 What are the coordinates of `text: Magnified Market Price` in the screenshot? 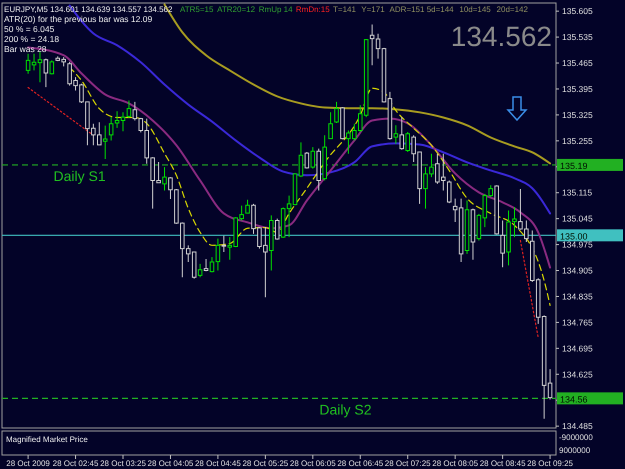 It's located at (47, 439).